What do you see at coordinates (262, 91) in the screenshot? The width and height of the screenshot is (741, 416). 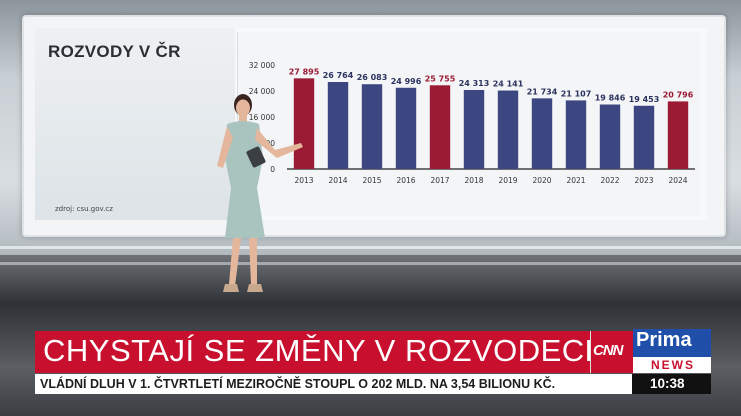 I see `y-tick-label: 24 000` at bounding box center [262, 91].